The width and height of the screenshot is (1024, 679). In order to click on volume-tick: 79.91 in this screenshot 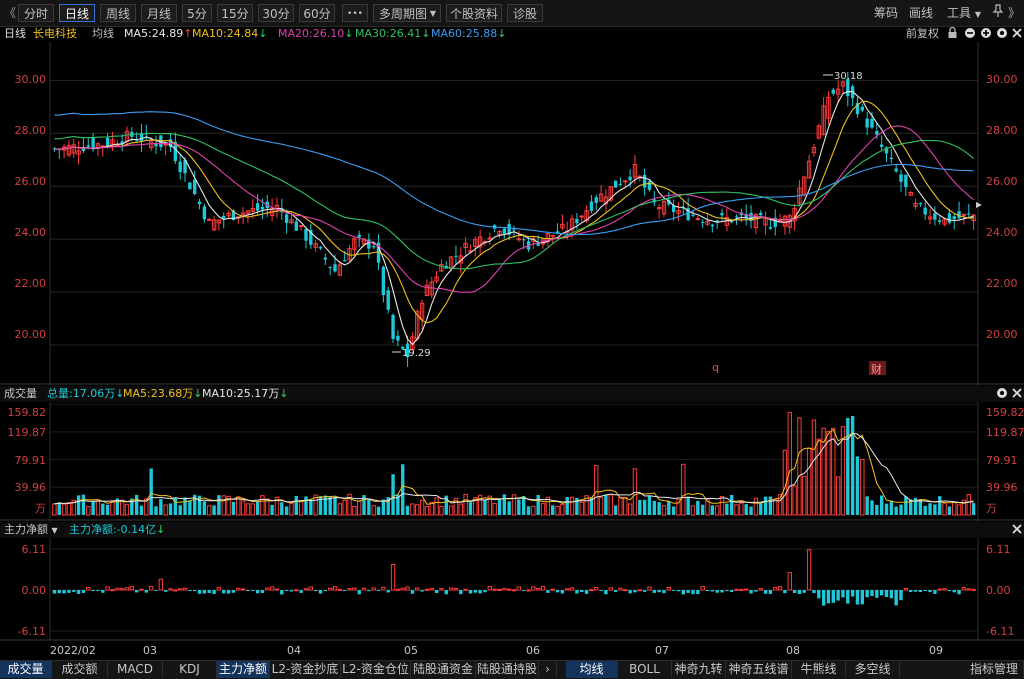, I will do `click(1002, 460)`.